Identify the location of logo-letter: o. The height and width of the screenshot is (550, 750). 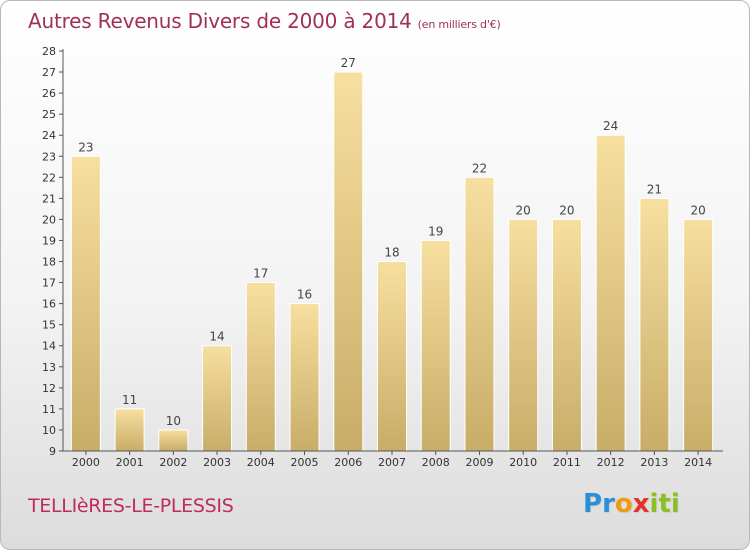
(623, 504).